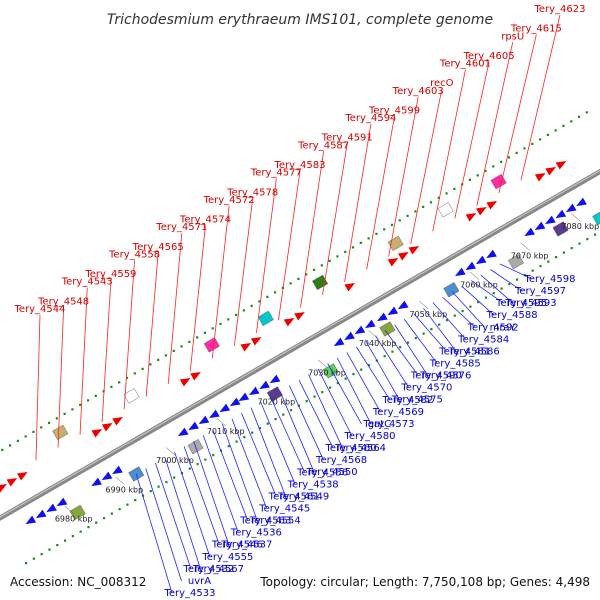  I want to click on reverse-gene-label: Tery_4563, so click(265, 521).